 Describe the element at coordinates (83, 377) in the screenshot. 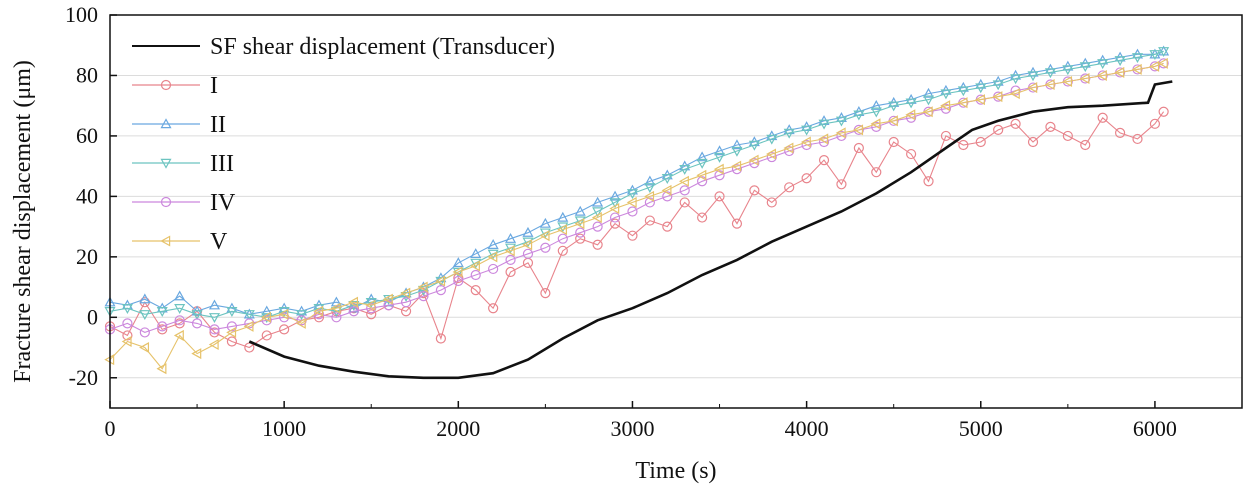

I see `y-tick-label: -20` at that location.